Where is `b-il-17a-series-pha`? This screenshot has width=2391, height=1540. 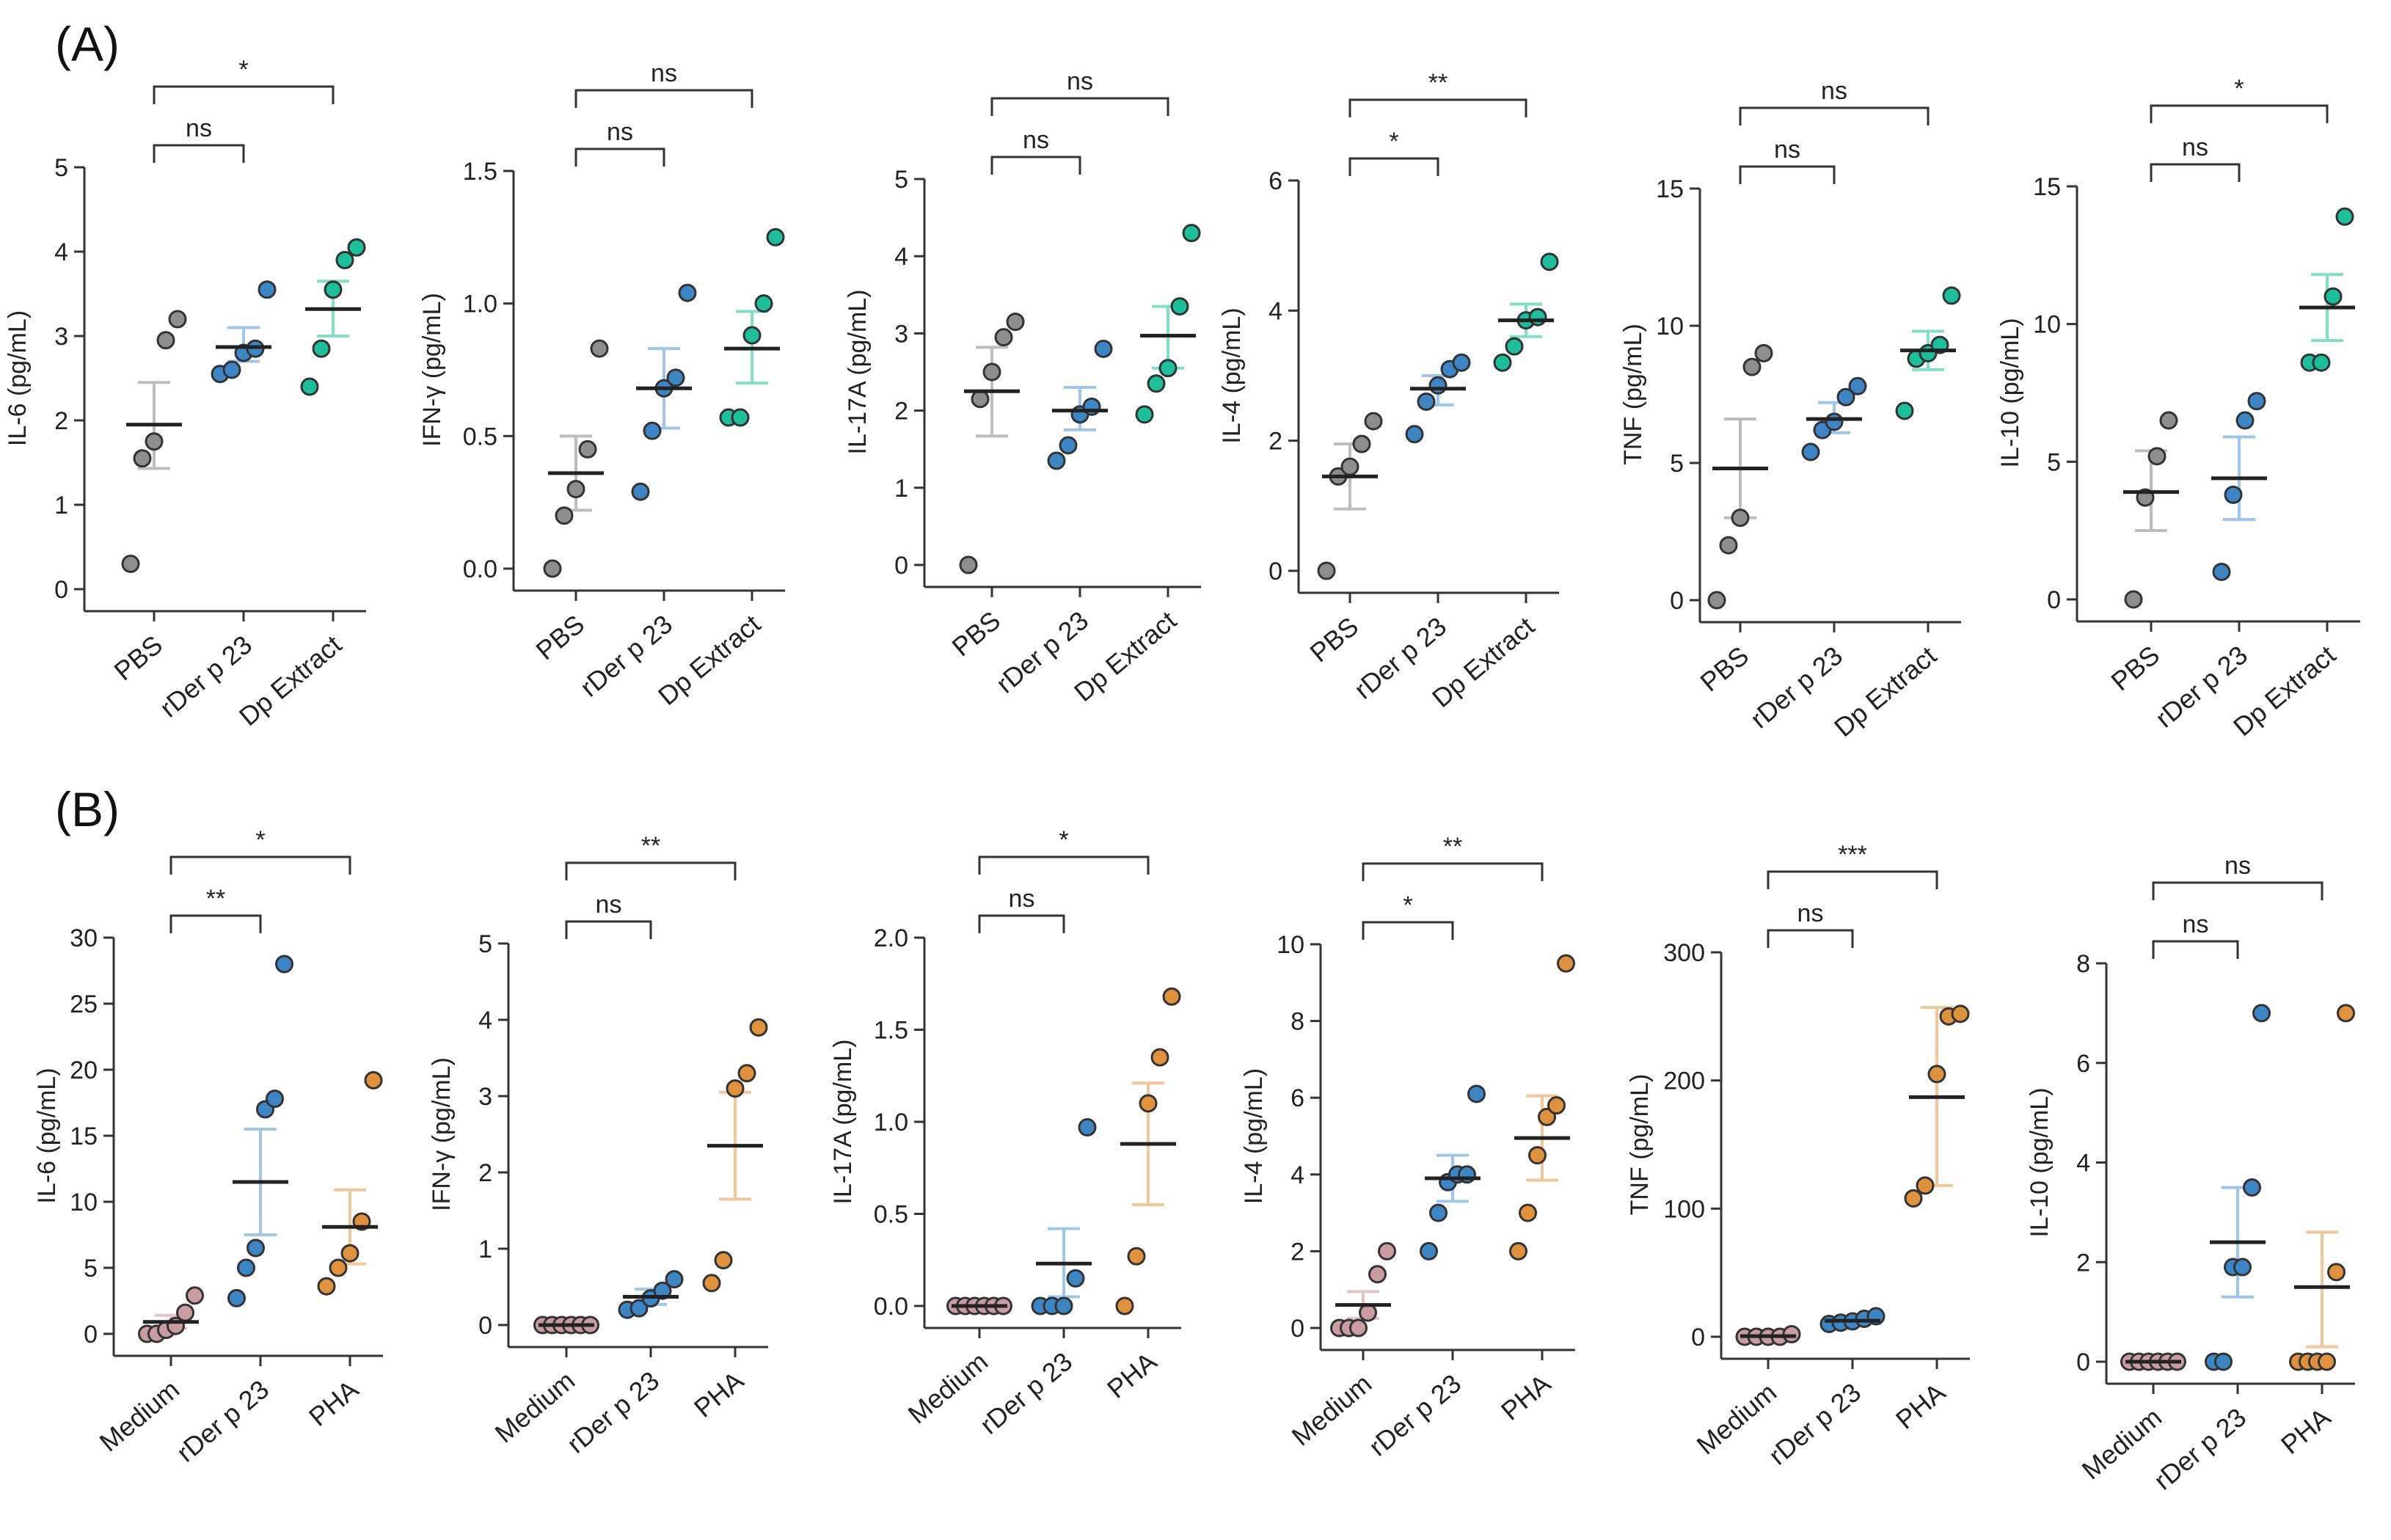 b-il-17a-series-pha is located at coordinates (1148, 1151).